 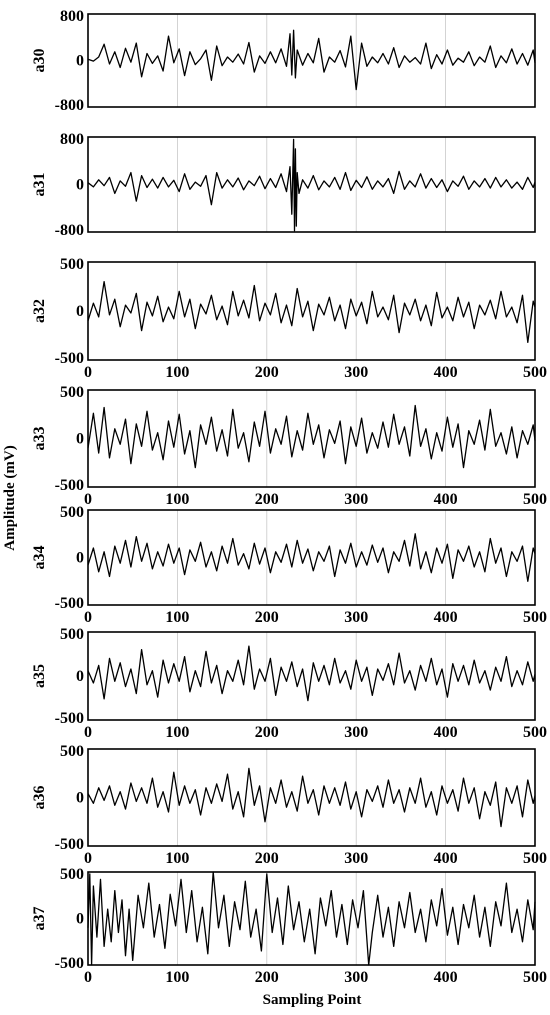 I want to click on series-line-a31, so click(x=311, y=185).